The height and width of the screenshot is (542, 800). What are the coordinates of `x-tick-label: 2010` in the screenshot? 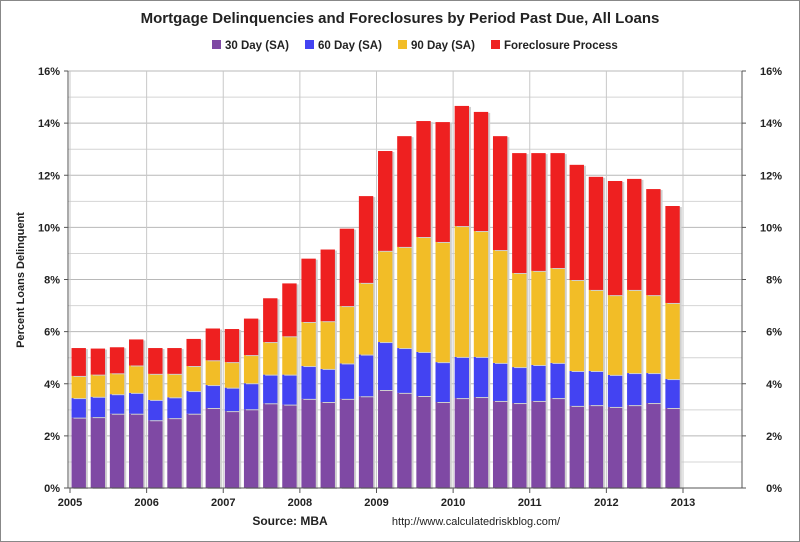 It's located at (453, 503).